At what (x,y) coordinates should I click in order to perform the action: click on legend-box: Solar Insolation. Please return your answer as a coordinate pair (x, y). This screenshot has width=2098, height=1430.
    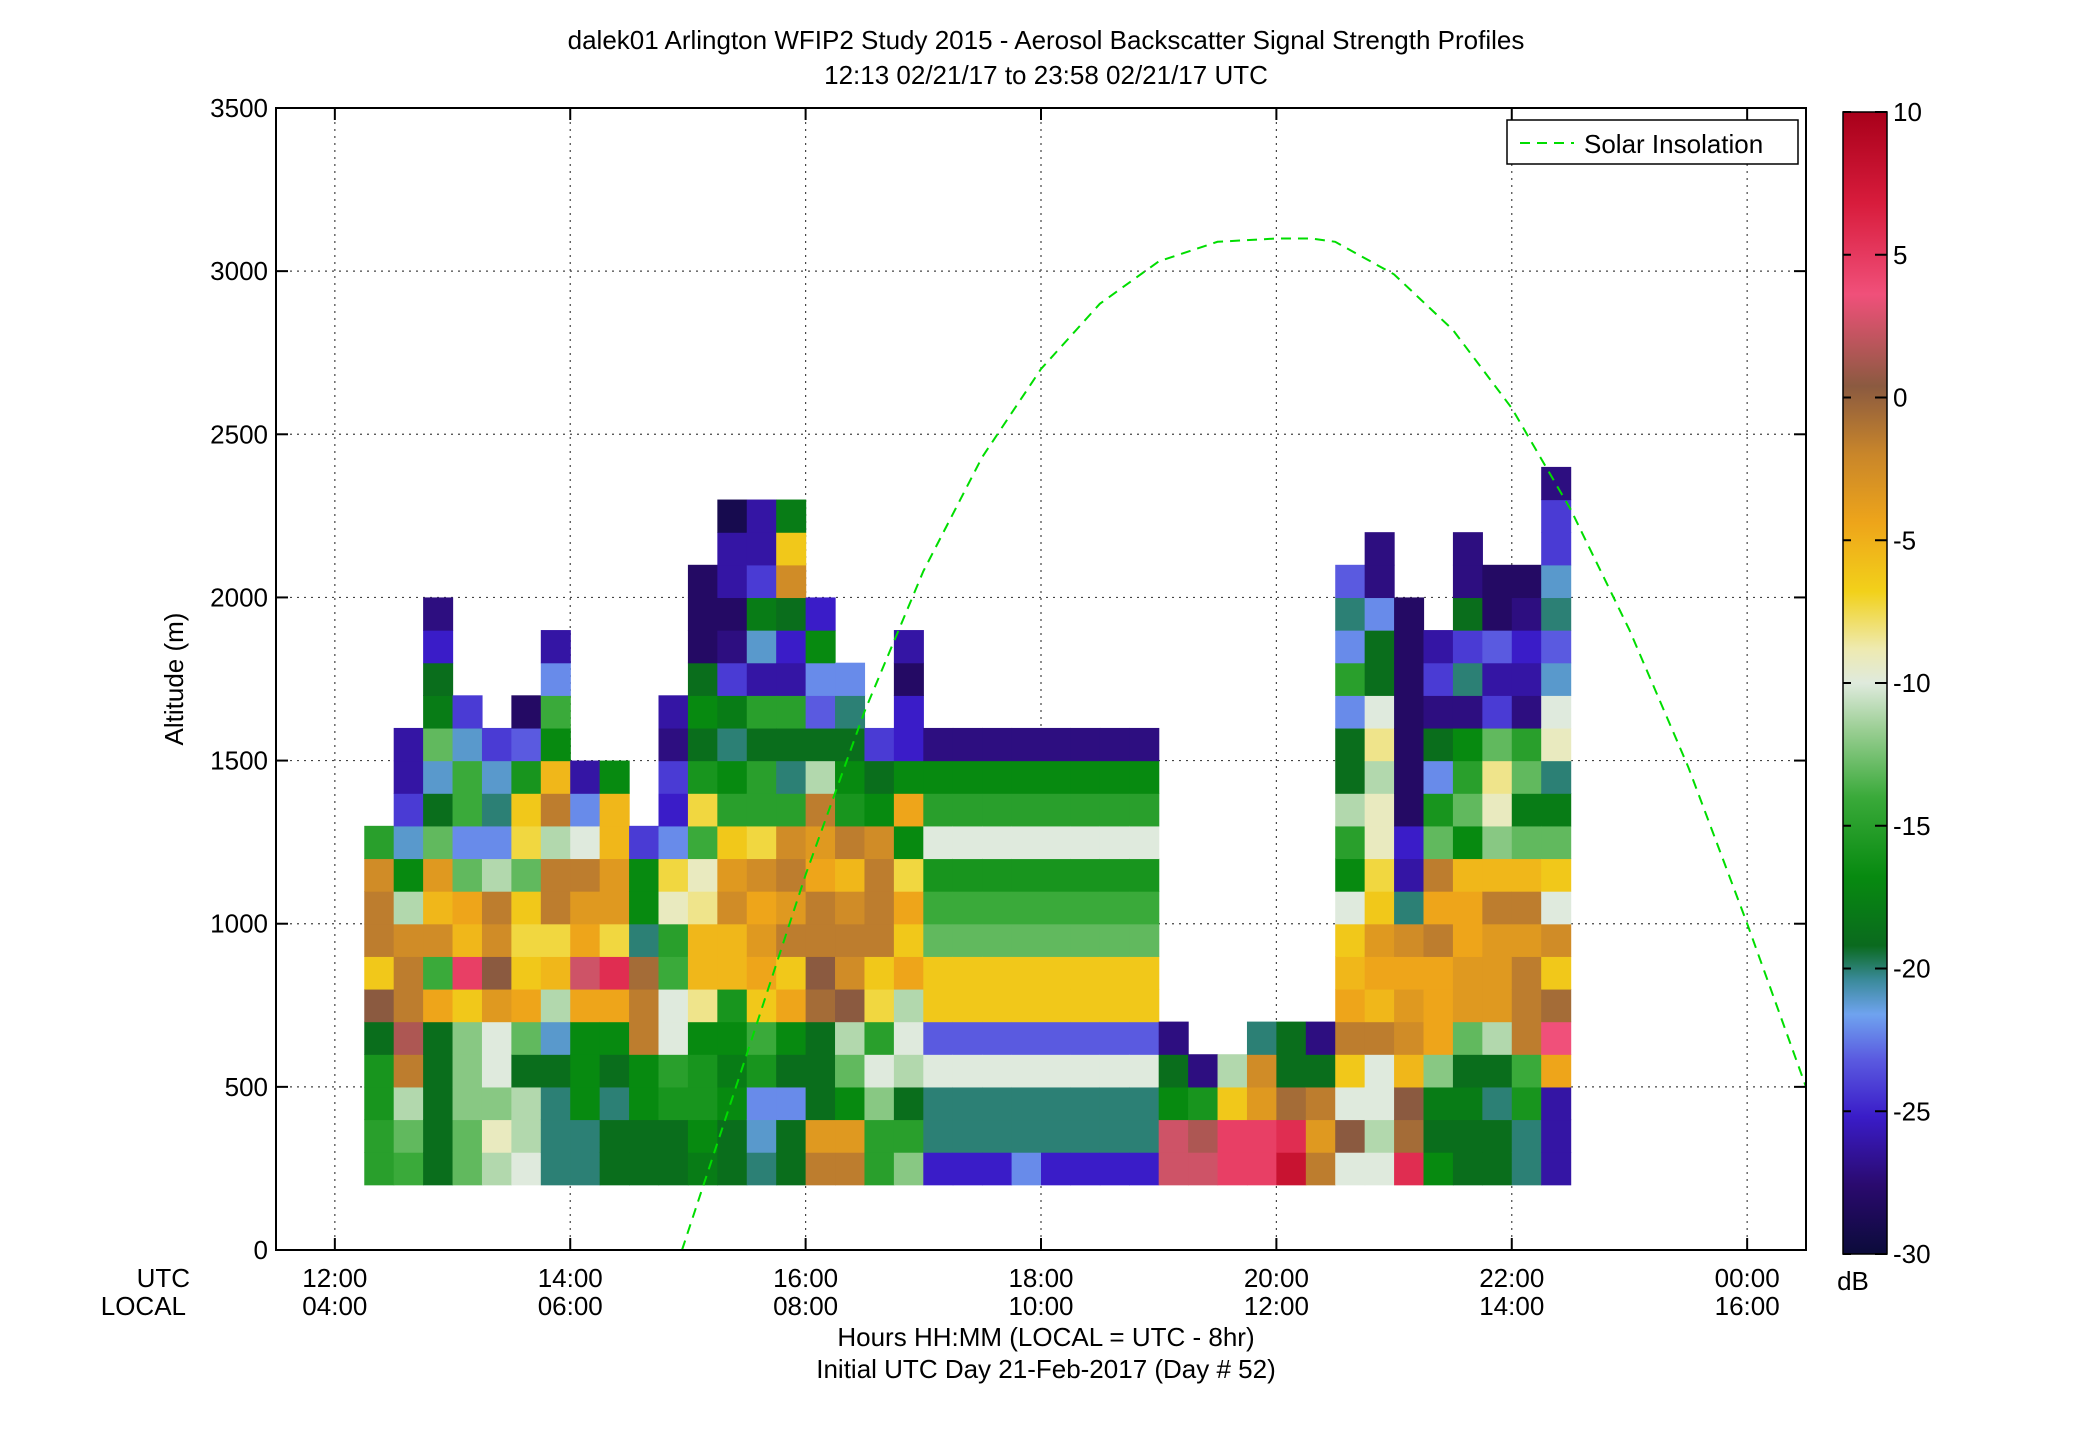
    Looking at the image, I should click on (1652, 142).